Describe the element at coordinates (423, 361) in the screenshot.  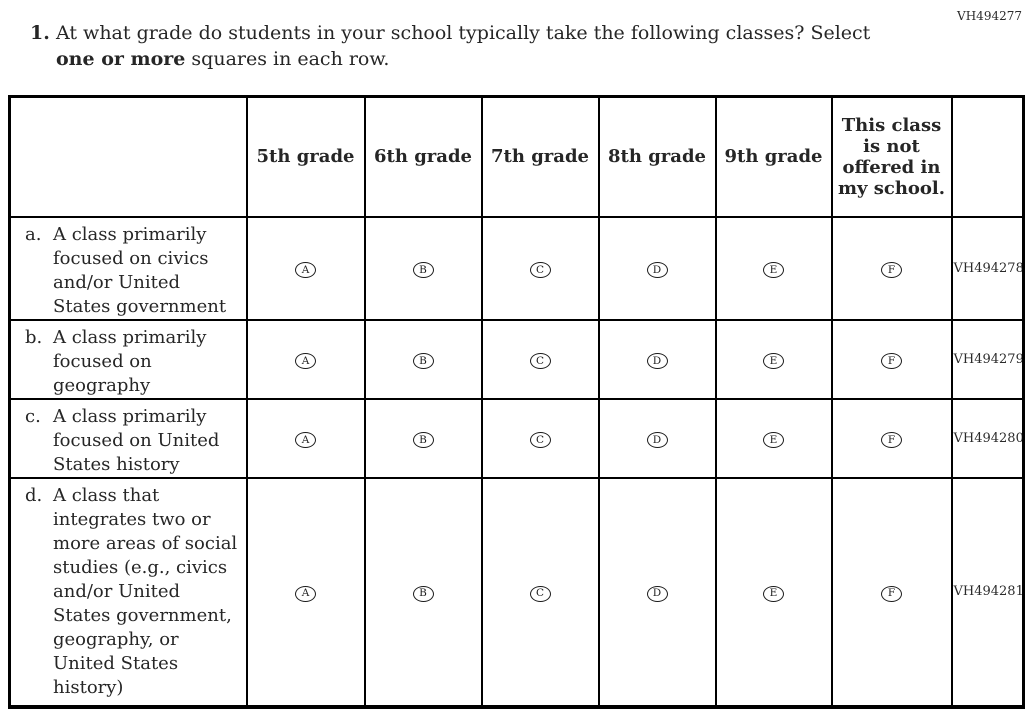
I see `row-b-bubble-6th-grade: B` at that location.